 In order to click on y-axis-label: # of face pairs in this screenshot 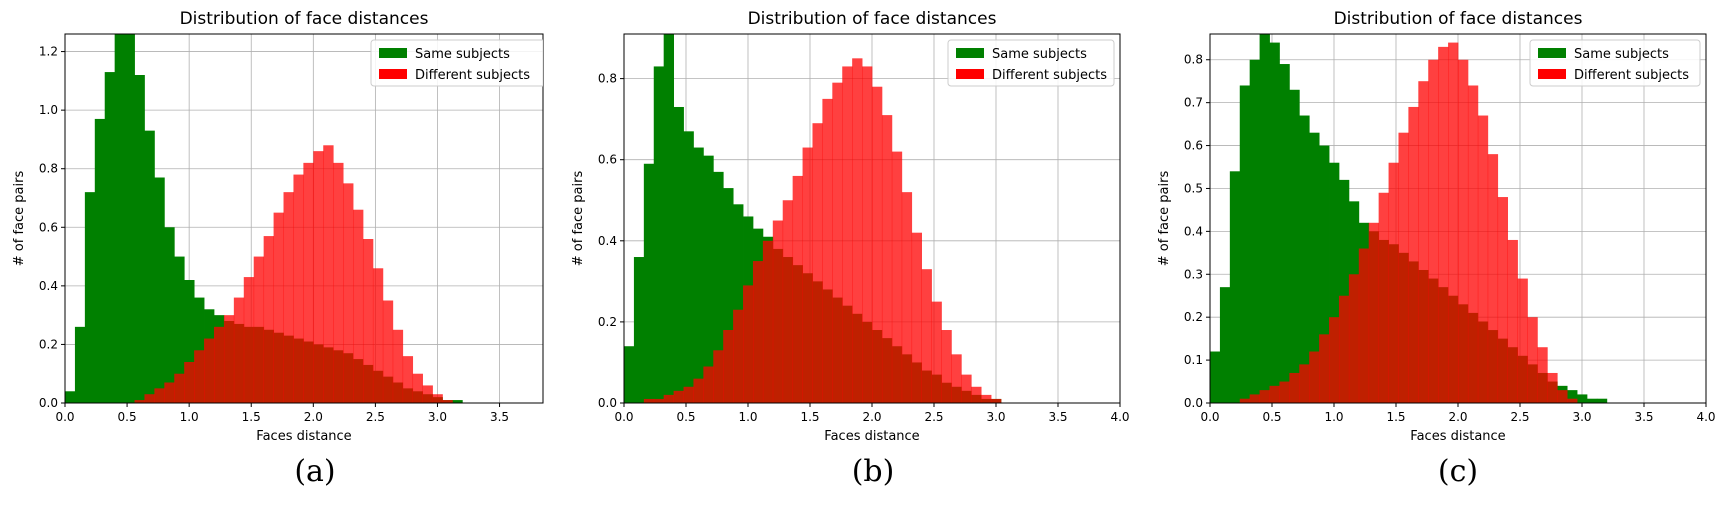, I will do `click(578, 219)`.